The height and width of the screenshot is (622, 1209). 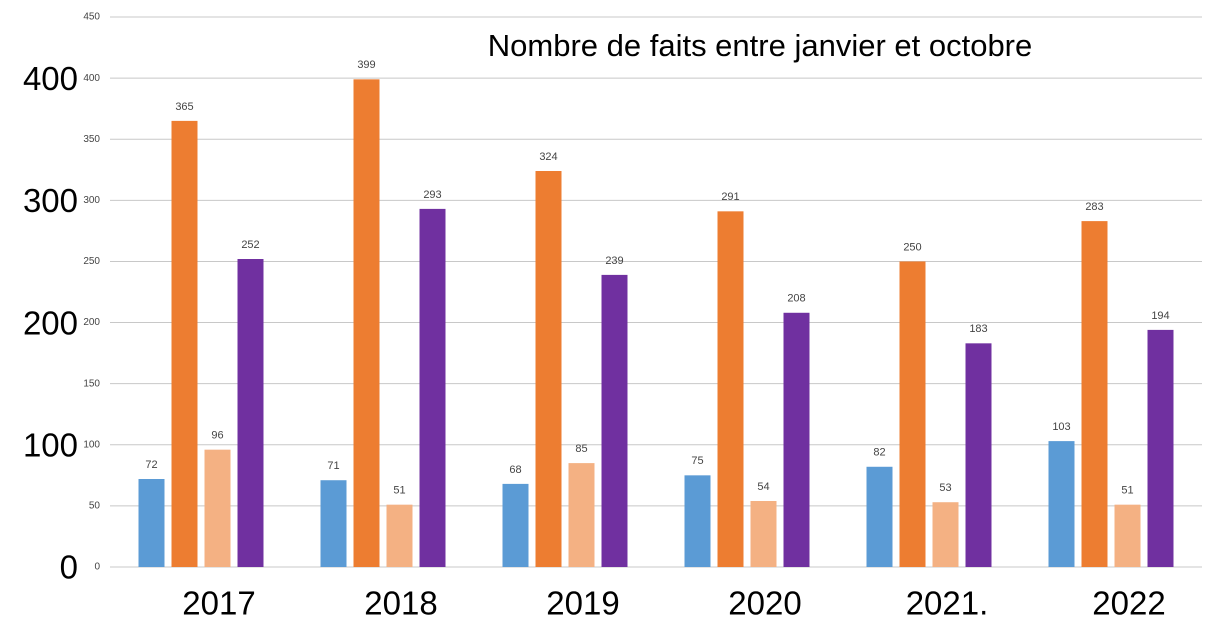 I want to click on x-tick-label: 2020, so click(x=764, y=603).